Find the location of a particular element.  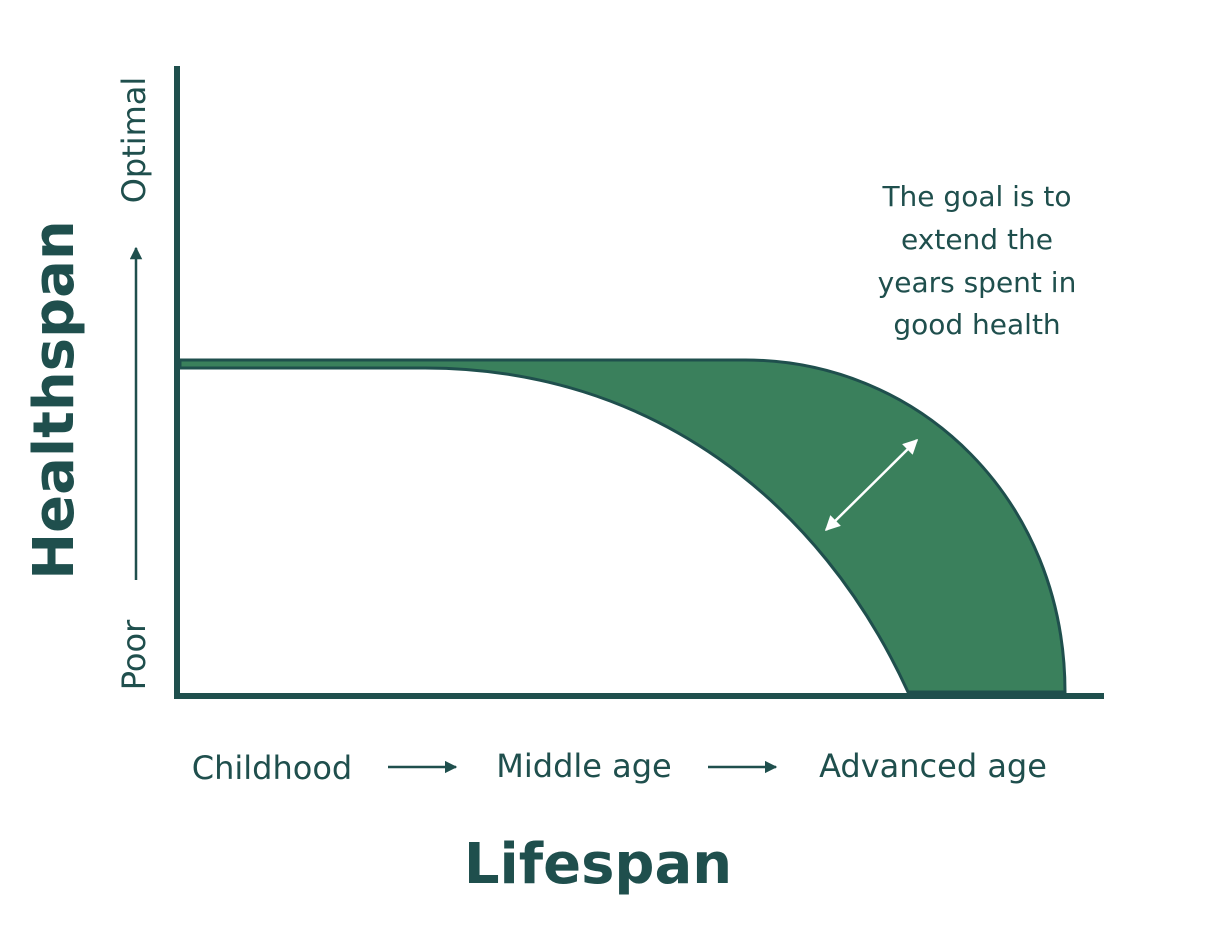

stage-label: Childhood is located at coordinates (272, 768).